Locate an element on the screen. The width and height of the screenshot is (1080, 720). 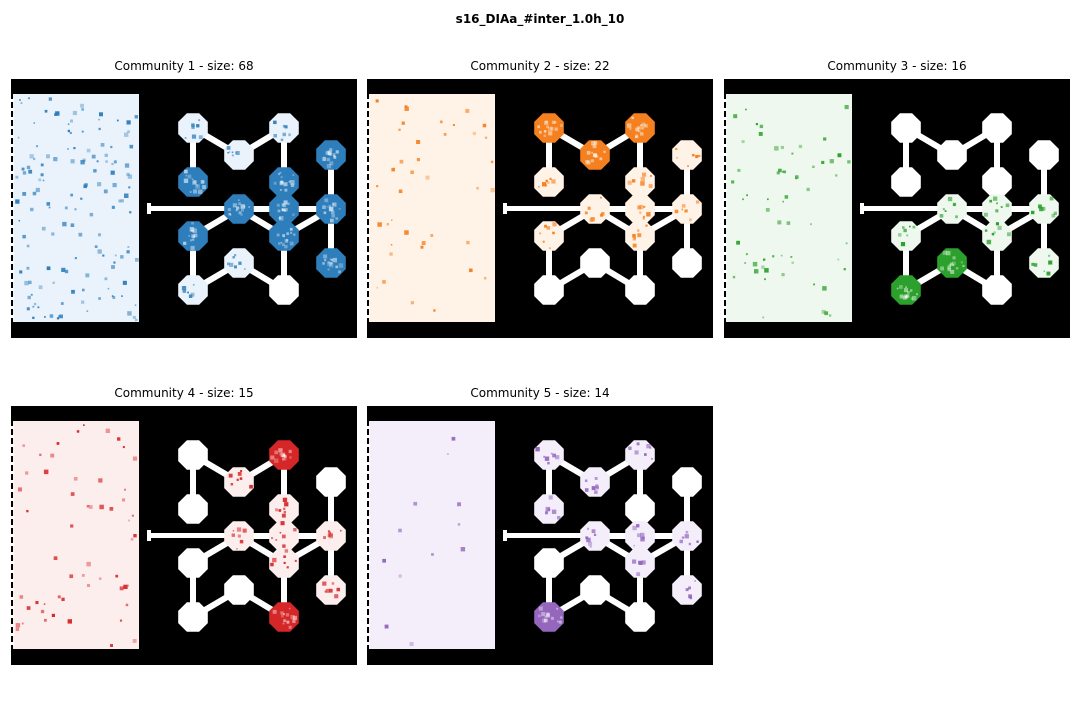
community-image is located at coordinates (540, 535).